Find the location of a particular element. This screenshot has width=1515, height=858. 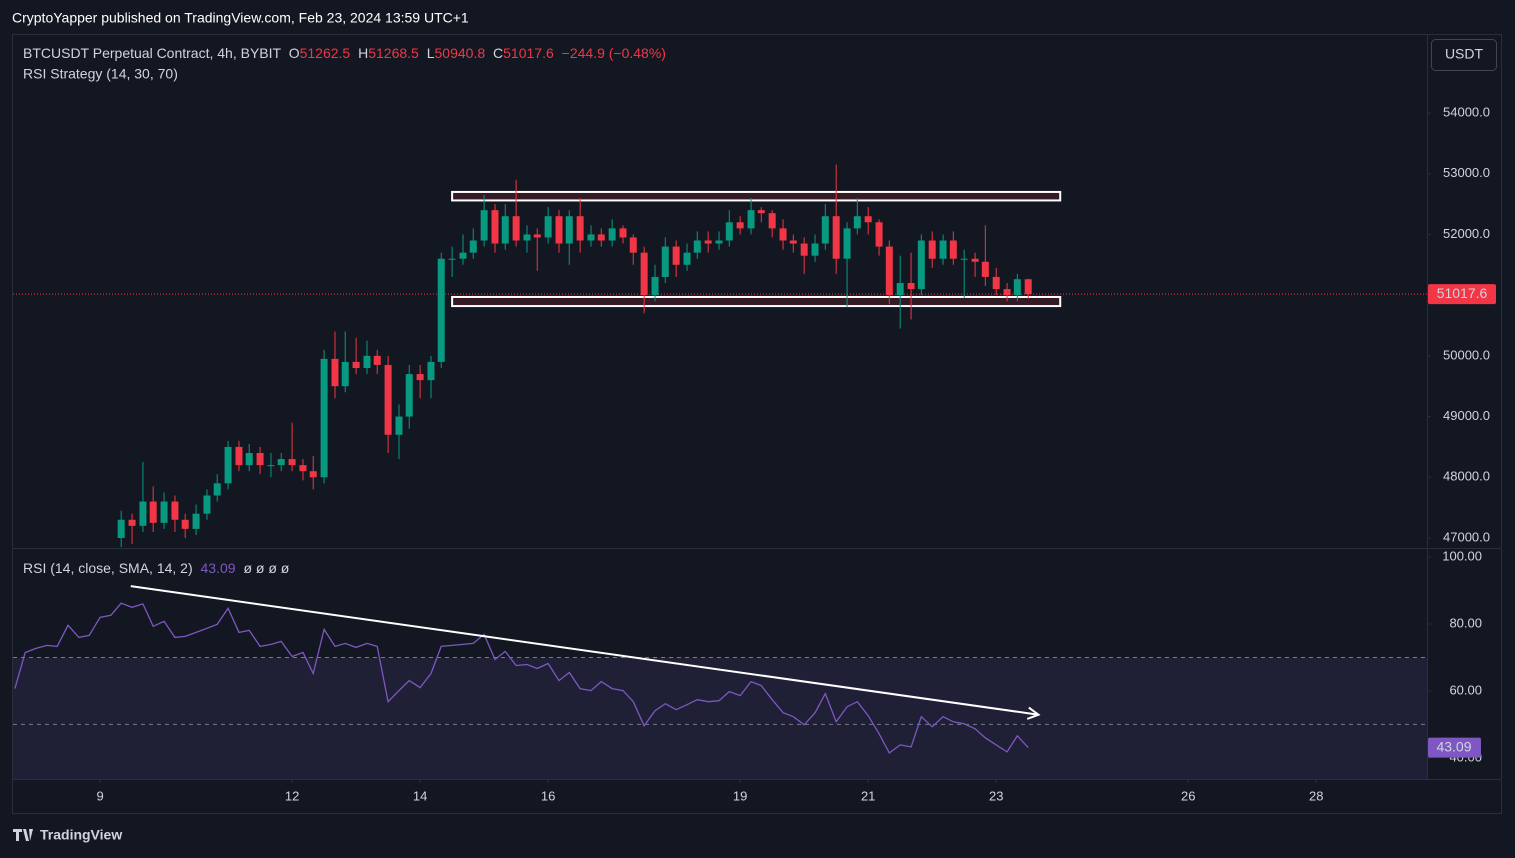

y-tick-label: 49000.0 is located at coordinates (1466, 415).